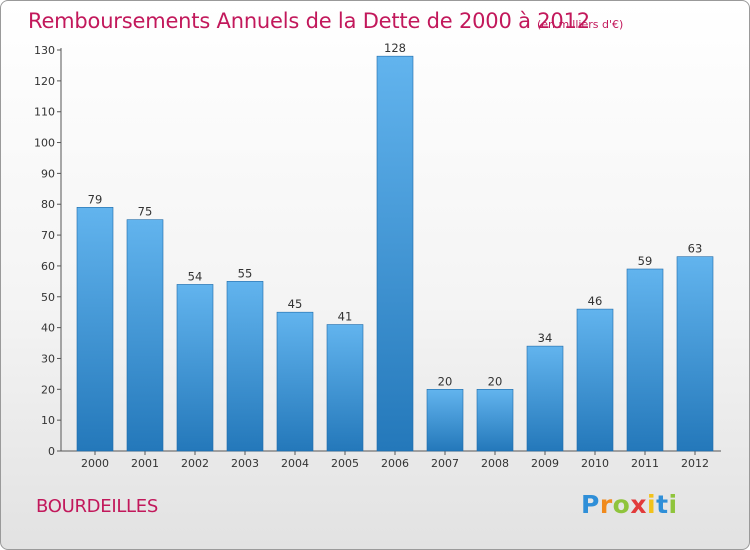 This screenshot has height=550, width=750. Describe the element at coordinates (48, 235) in the screenshot. I see `y-tick-label: 70` at that location.